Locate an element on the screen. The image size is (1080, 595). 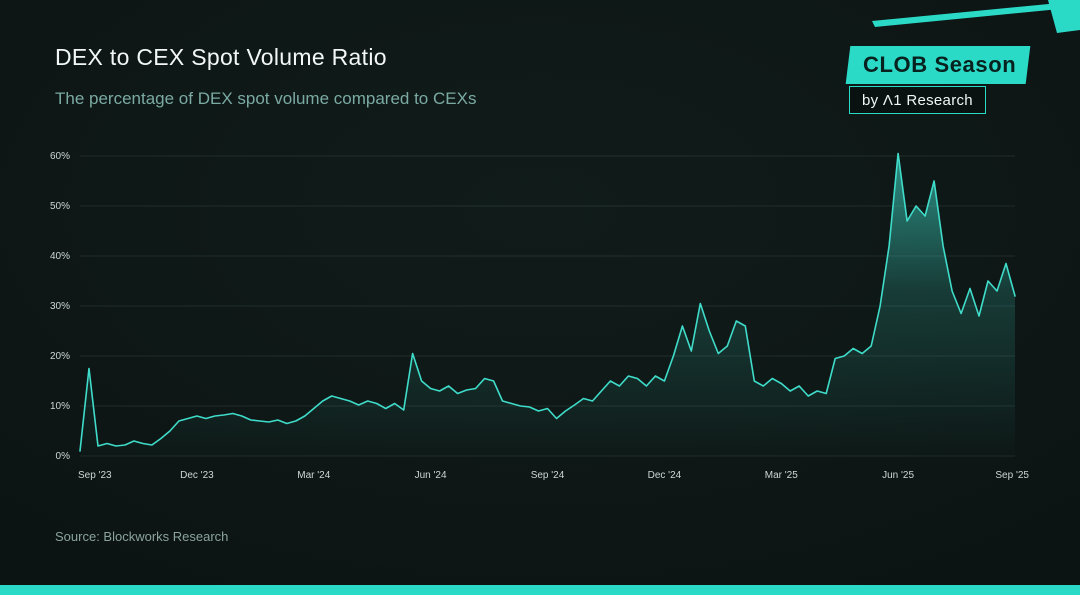
svg-text: Sep '25 is located at coordinates (1012, 475).